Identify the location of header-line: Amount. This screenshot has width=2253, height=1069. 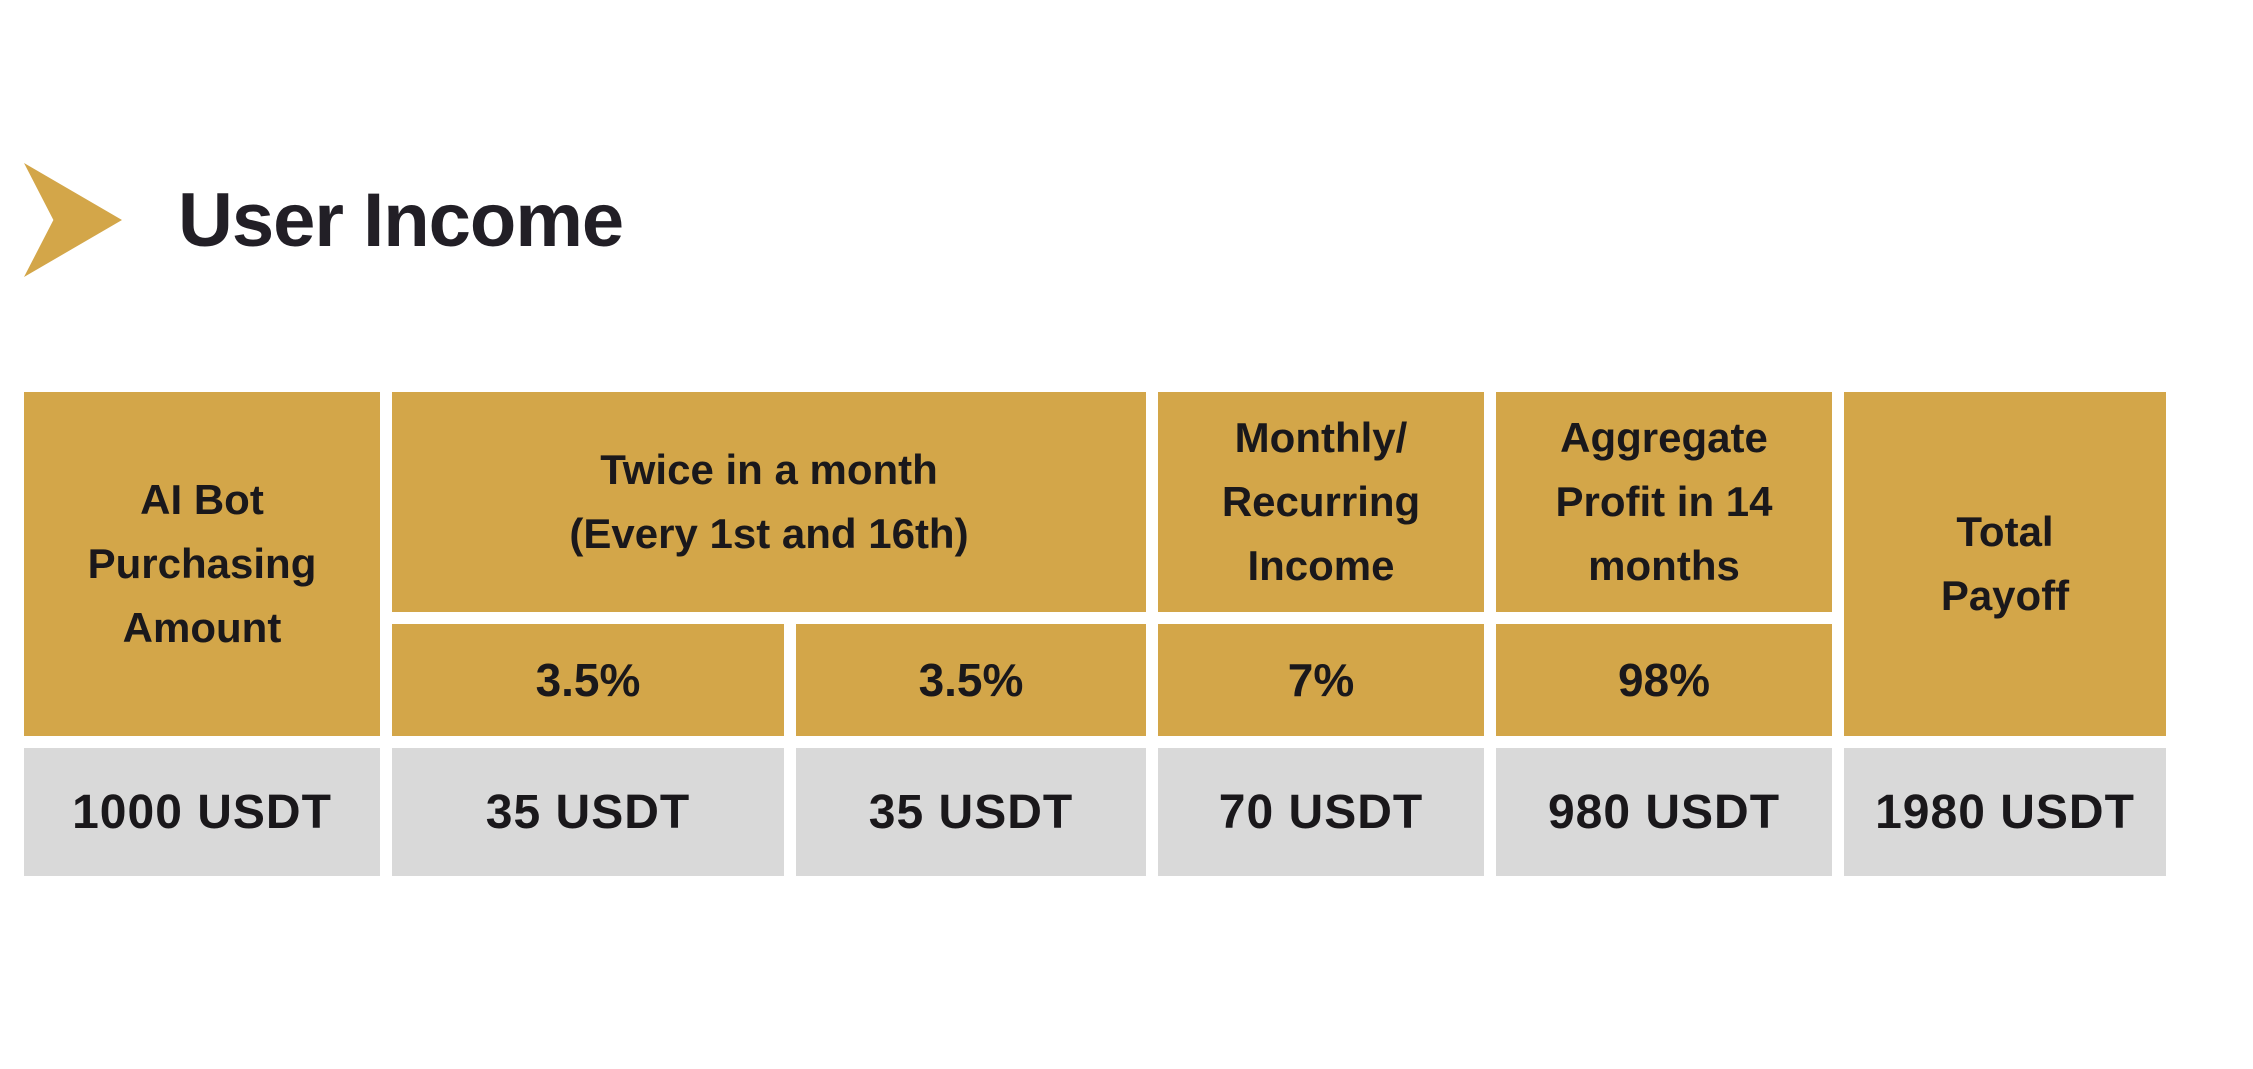
(202, 627).